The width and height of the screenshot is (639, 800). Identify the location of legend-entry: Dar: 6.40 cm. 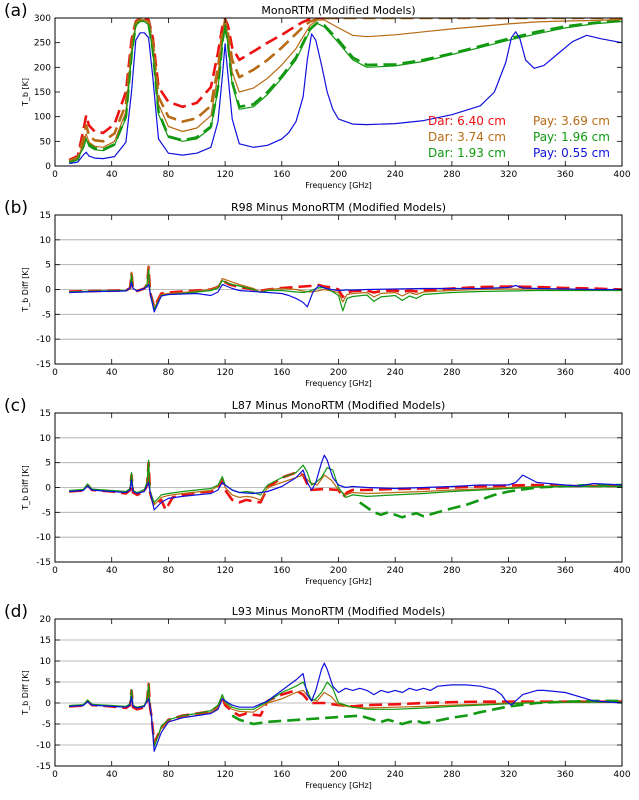
(467, 121).